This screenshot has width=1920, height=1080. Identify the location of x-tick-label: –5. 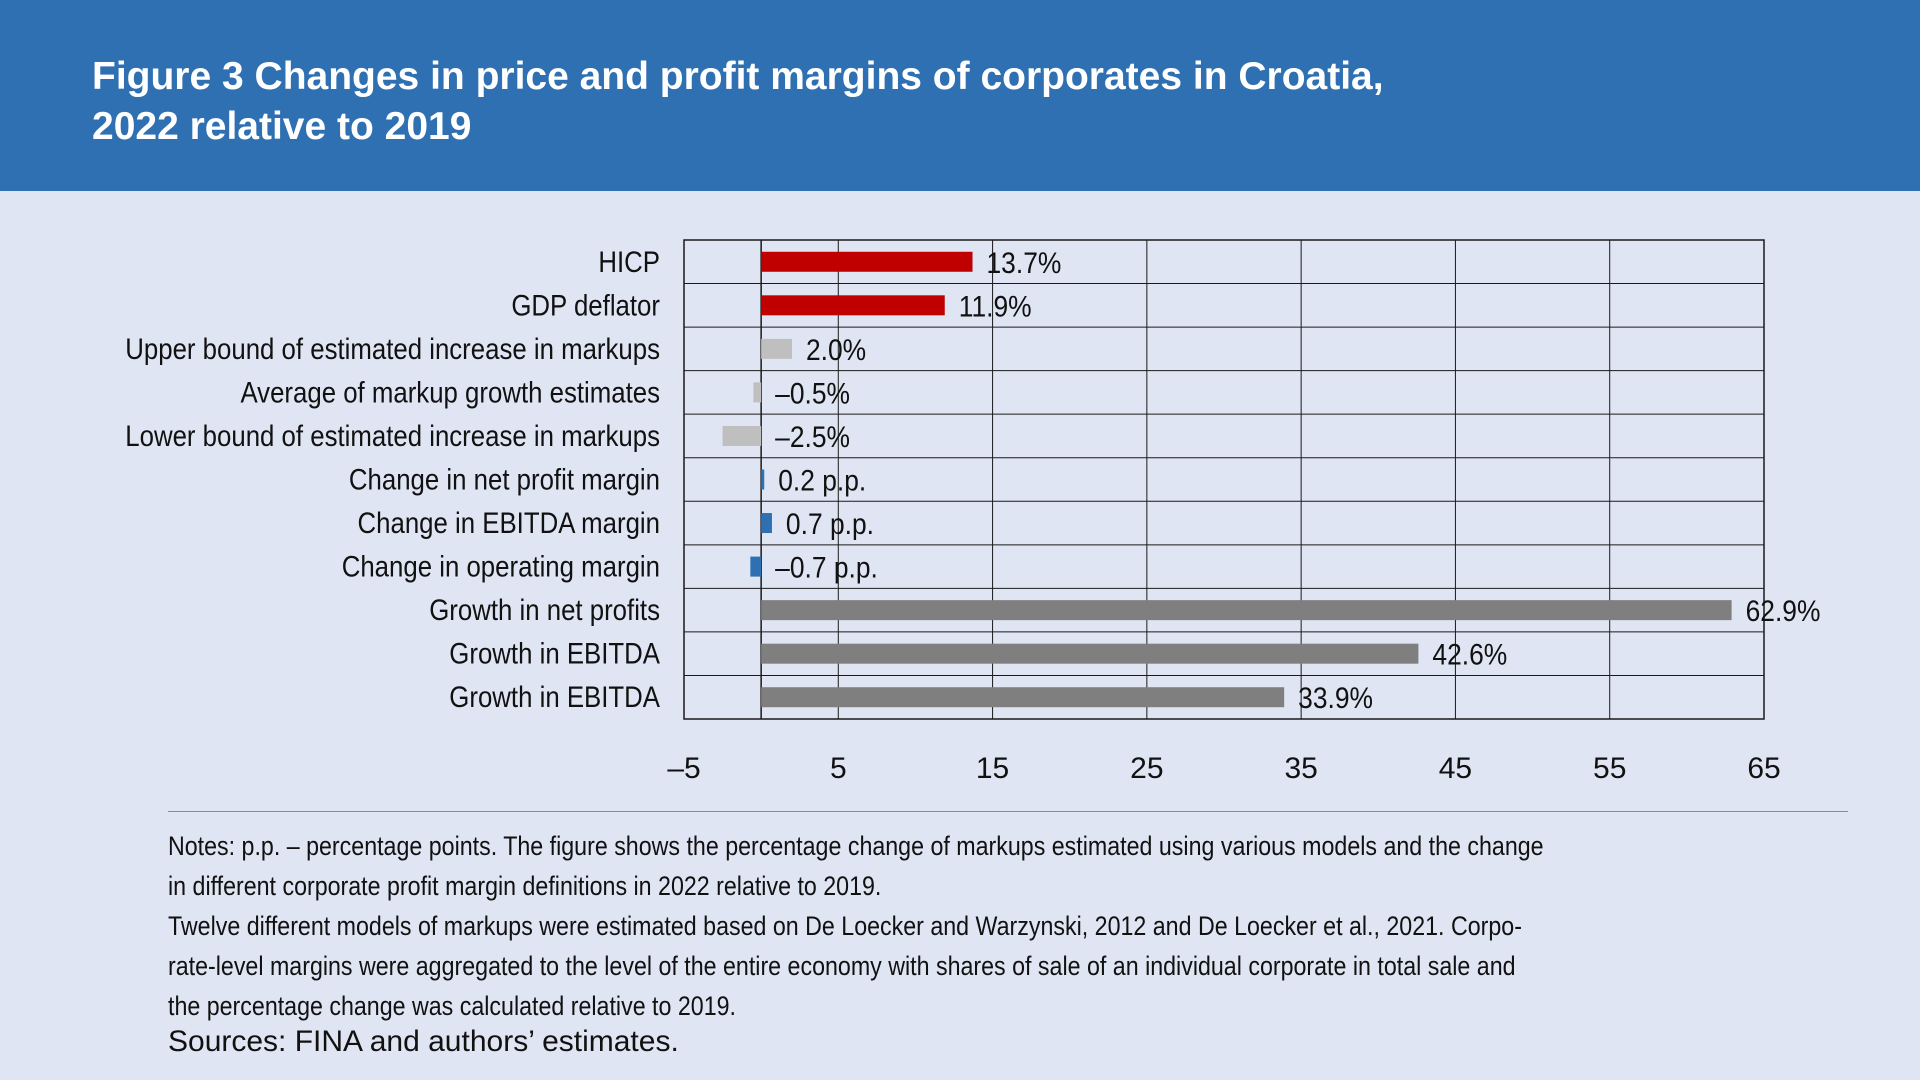
(683, 768).